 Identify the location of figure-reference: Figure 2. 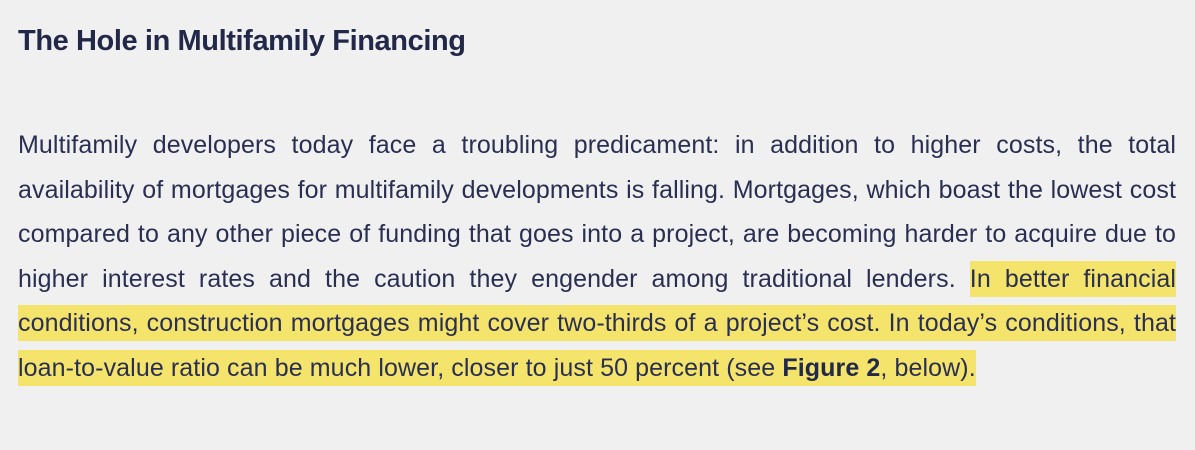
(831, 367).